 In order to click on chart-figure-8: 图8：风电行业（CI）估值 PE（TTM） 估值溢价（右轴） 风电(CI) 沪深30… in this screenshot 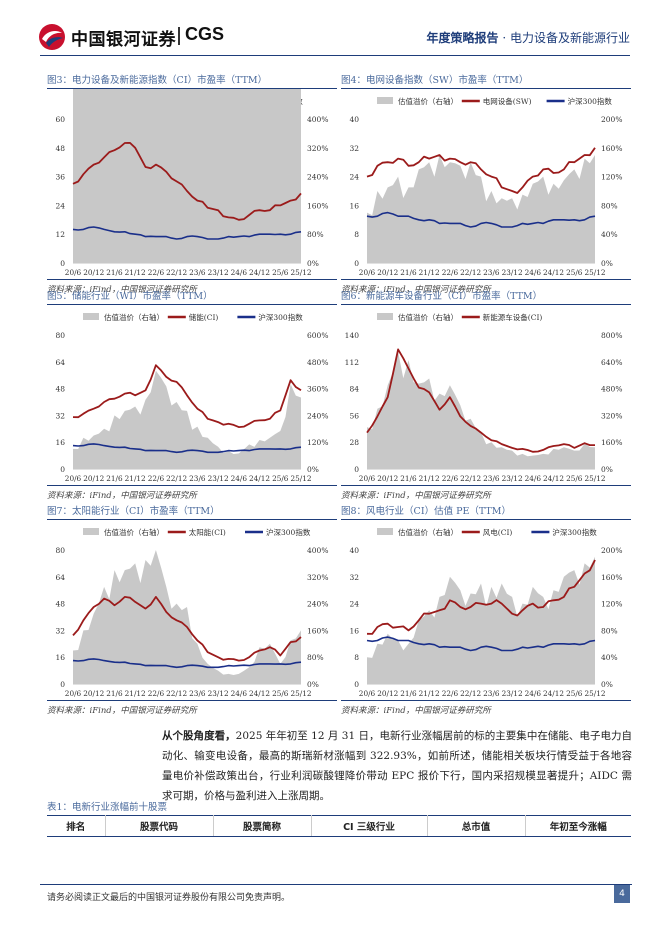, I will do `click(486, 610)`.